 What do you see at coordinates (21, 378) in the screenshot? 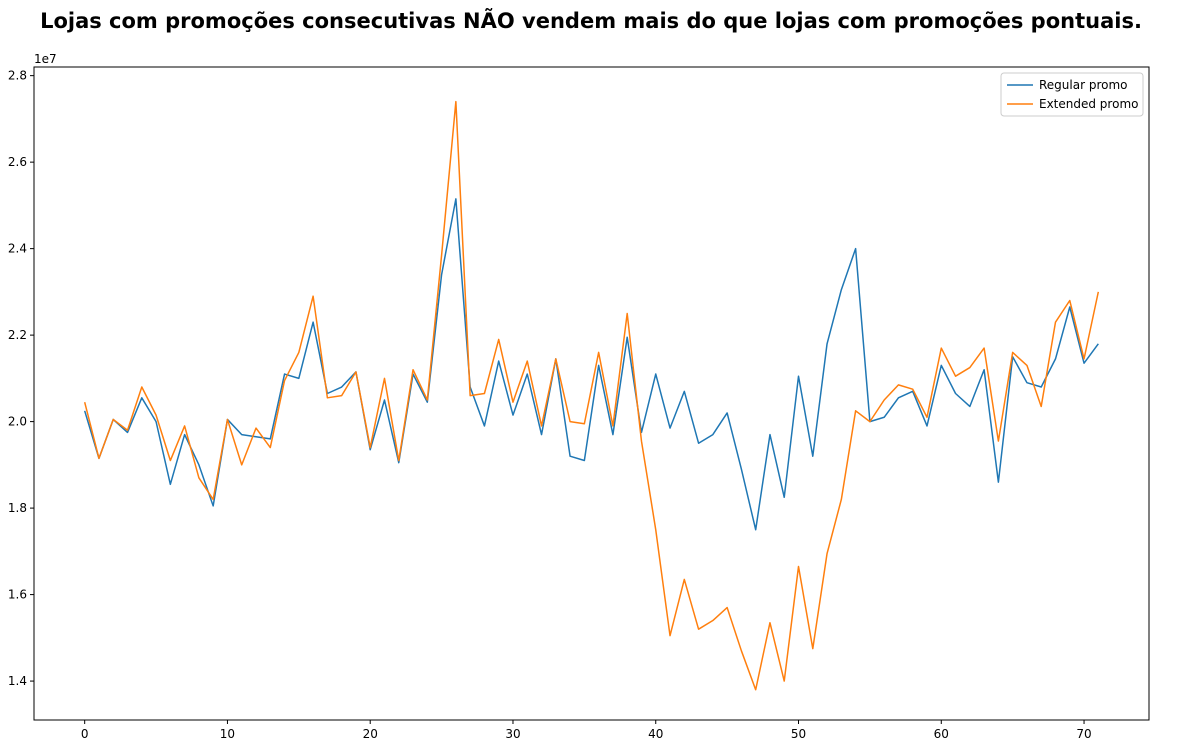
I see `y-axis: 1.4 1.6 1.8 2.0 2.2 2.4 2.6 2.8` at bounding box center [21, 378].